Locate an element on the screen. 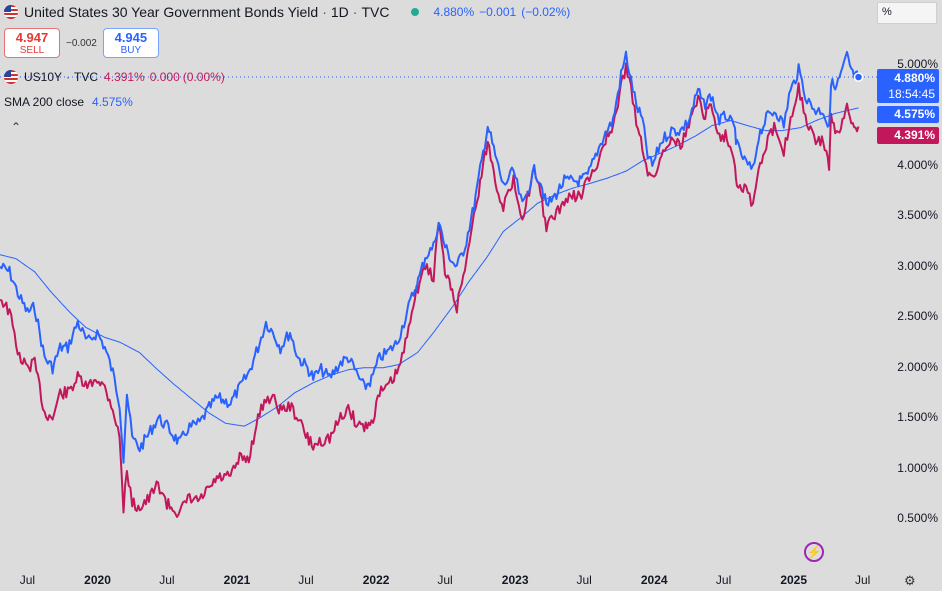  y-tick-label: 2.500% is located at coordinates (917, 316).